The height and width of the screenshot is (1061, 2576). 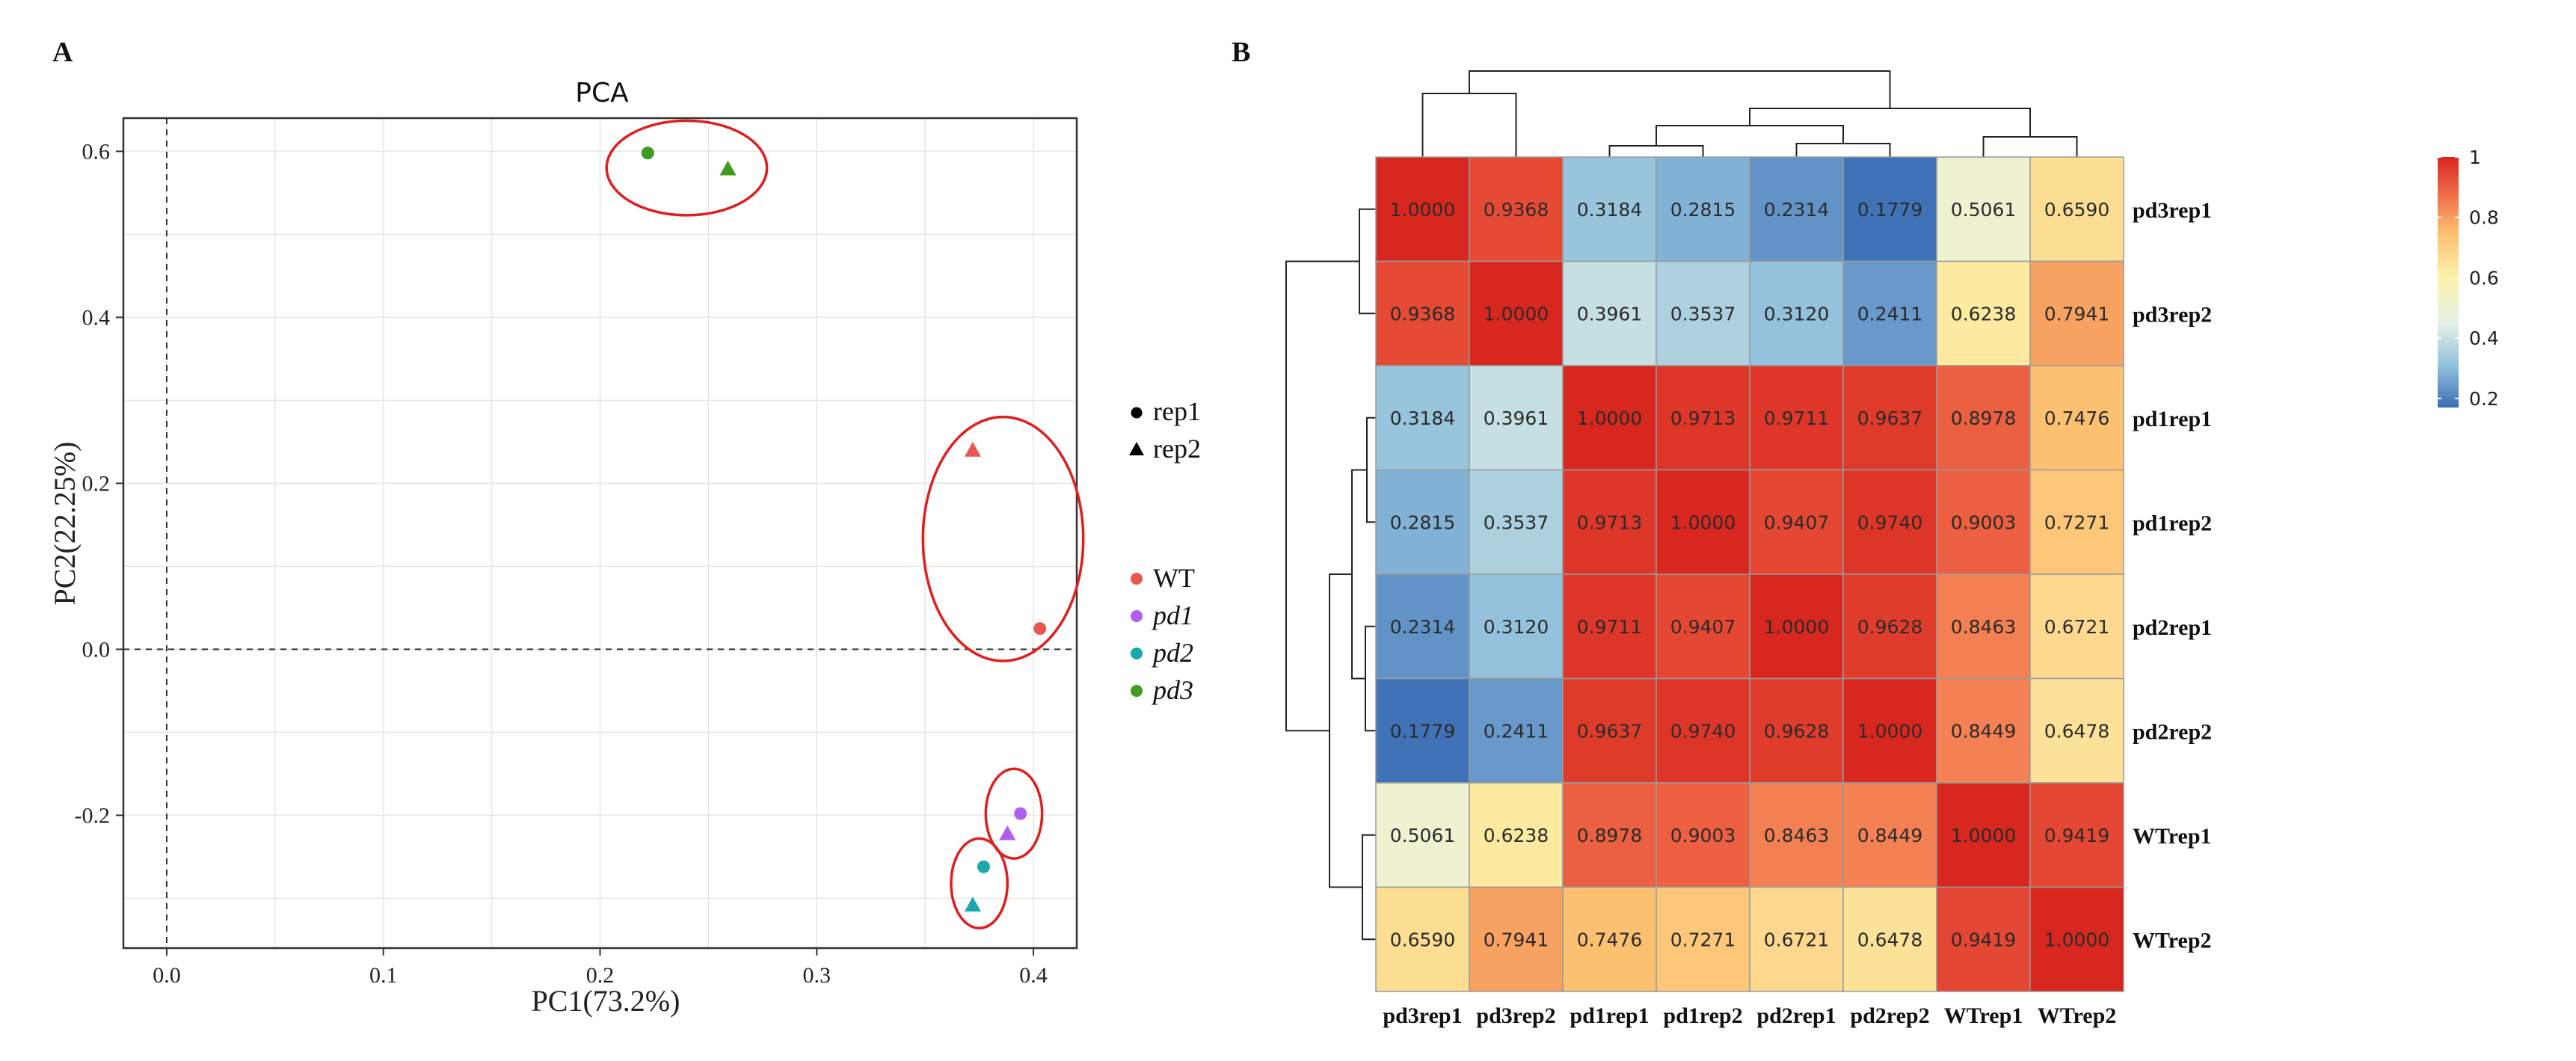 I want to click on heatmap-cell-value: 0.8463, so click(x=1796, y=835).